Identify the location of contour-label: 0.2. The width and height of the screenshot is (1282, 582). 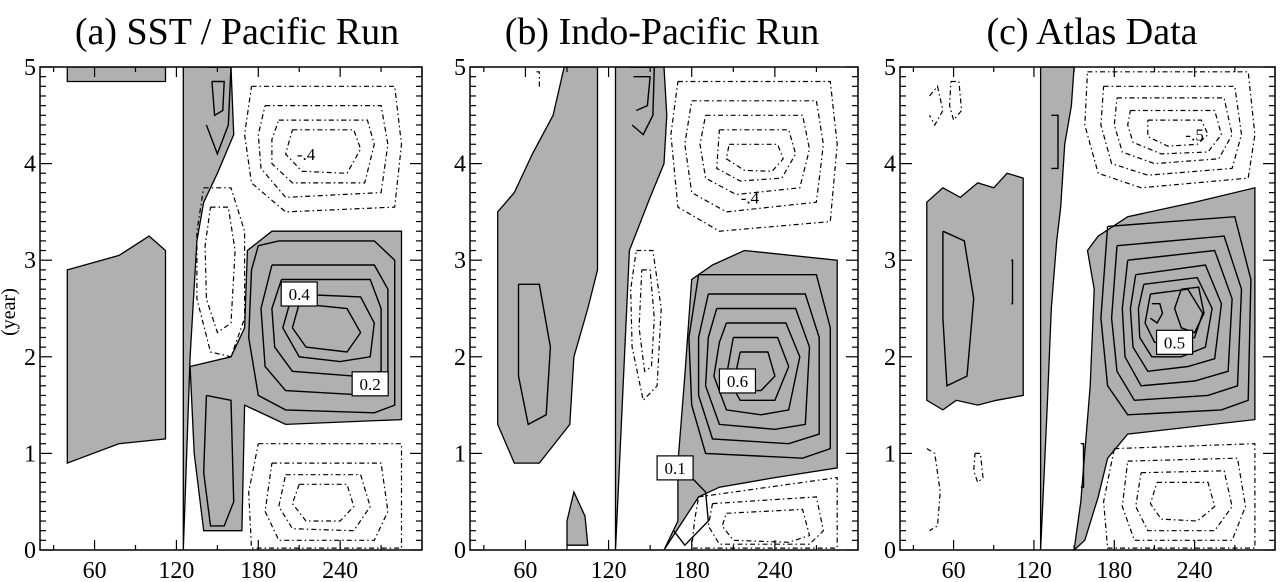
(370, 384).